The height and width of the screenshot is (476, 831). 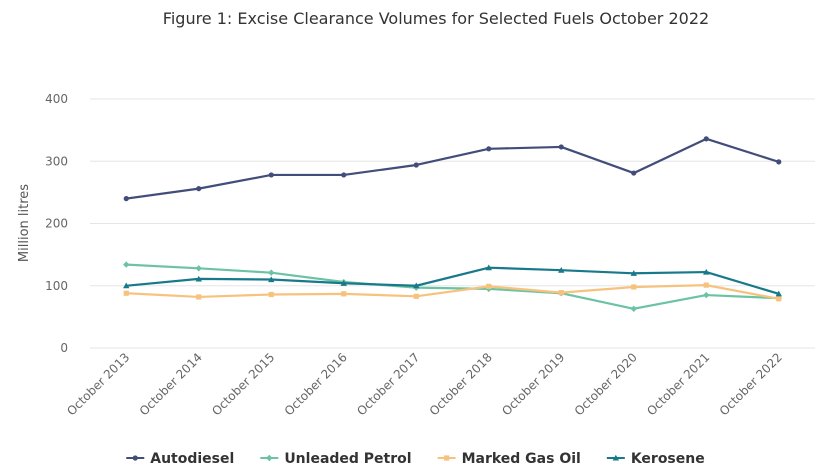 What do you see at coordinates (56, 161) in the screenshot?
I see `y-tick-label: 300` at bounding box center [56, 161].